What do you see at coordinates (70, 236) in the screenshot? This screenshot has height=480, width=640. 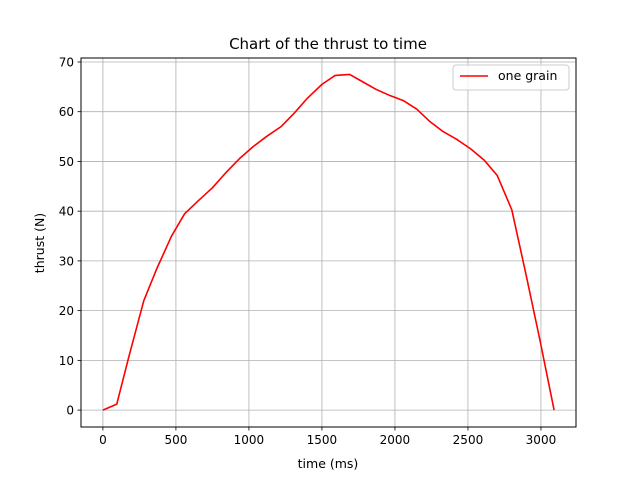 I see `y-axis-ticks: 0 10 20 30 40 50 60 70` at bounding box center [70, 236].